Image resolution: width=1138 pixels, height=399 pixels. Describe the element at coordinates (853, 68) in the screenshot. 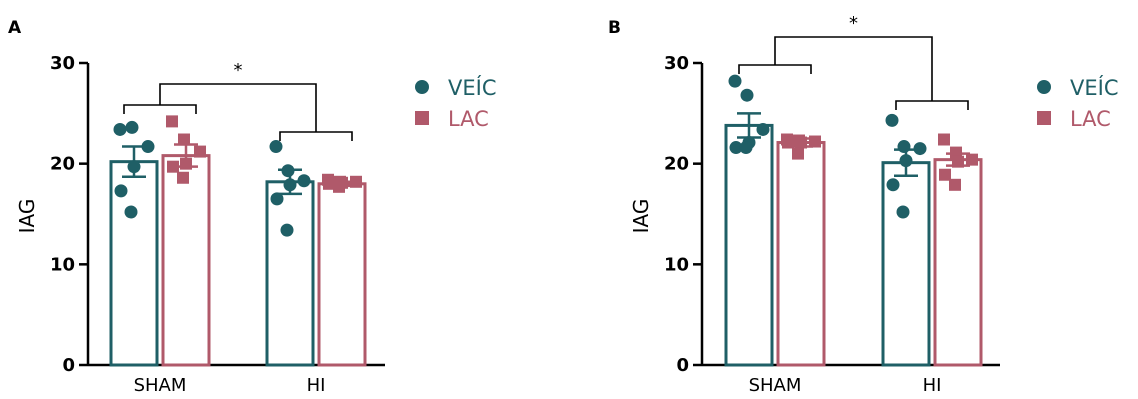

I see `b-significance-bracket` at that location.